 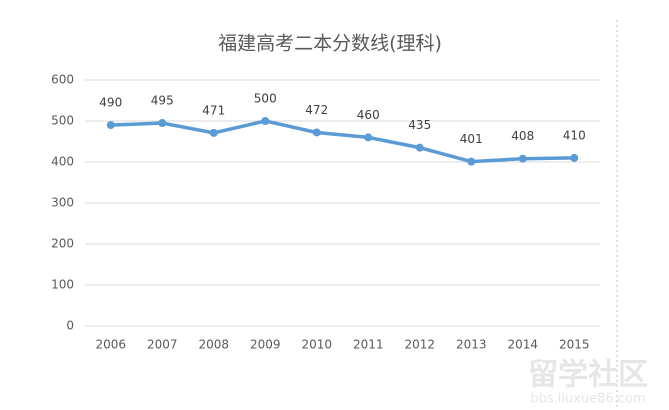 What do you see at coordinates (471, 139) in the screenshot?
I see `data-label: 401` at bounding box center [471, 139].